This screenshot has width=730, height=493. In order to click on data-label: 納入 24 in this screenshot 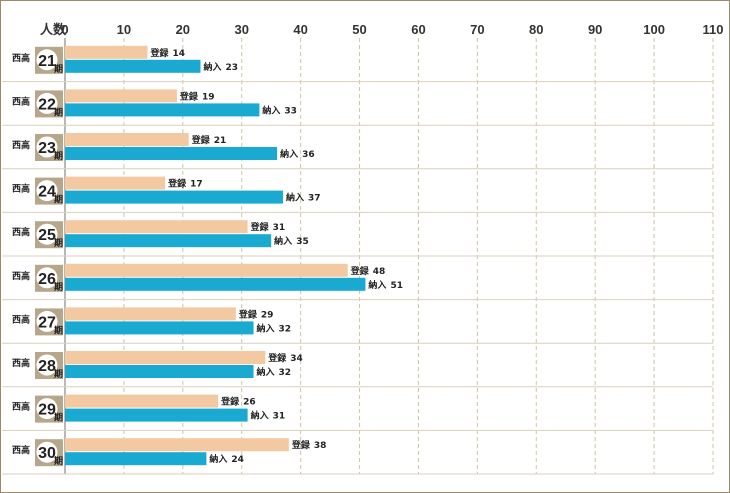, I will do `click(226, 459)`.